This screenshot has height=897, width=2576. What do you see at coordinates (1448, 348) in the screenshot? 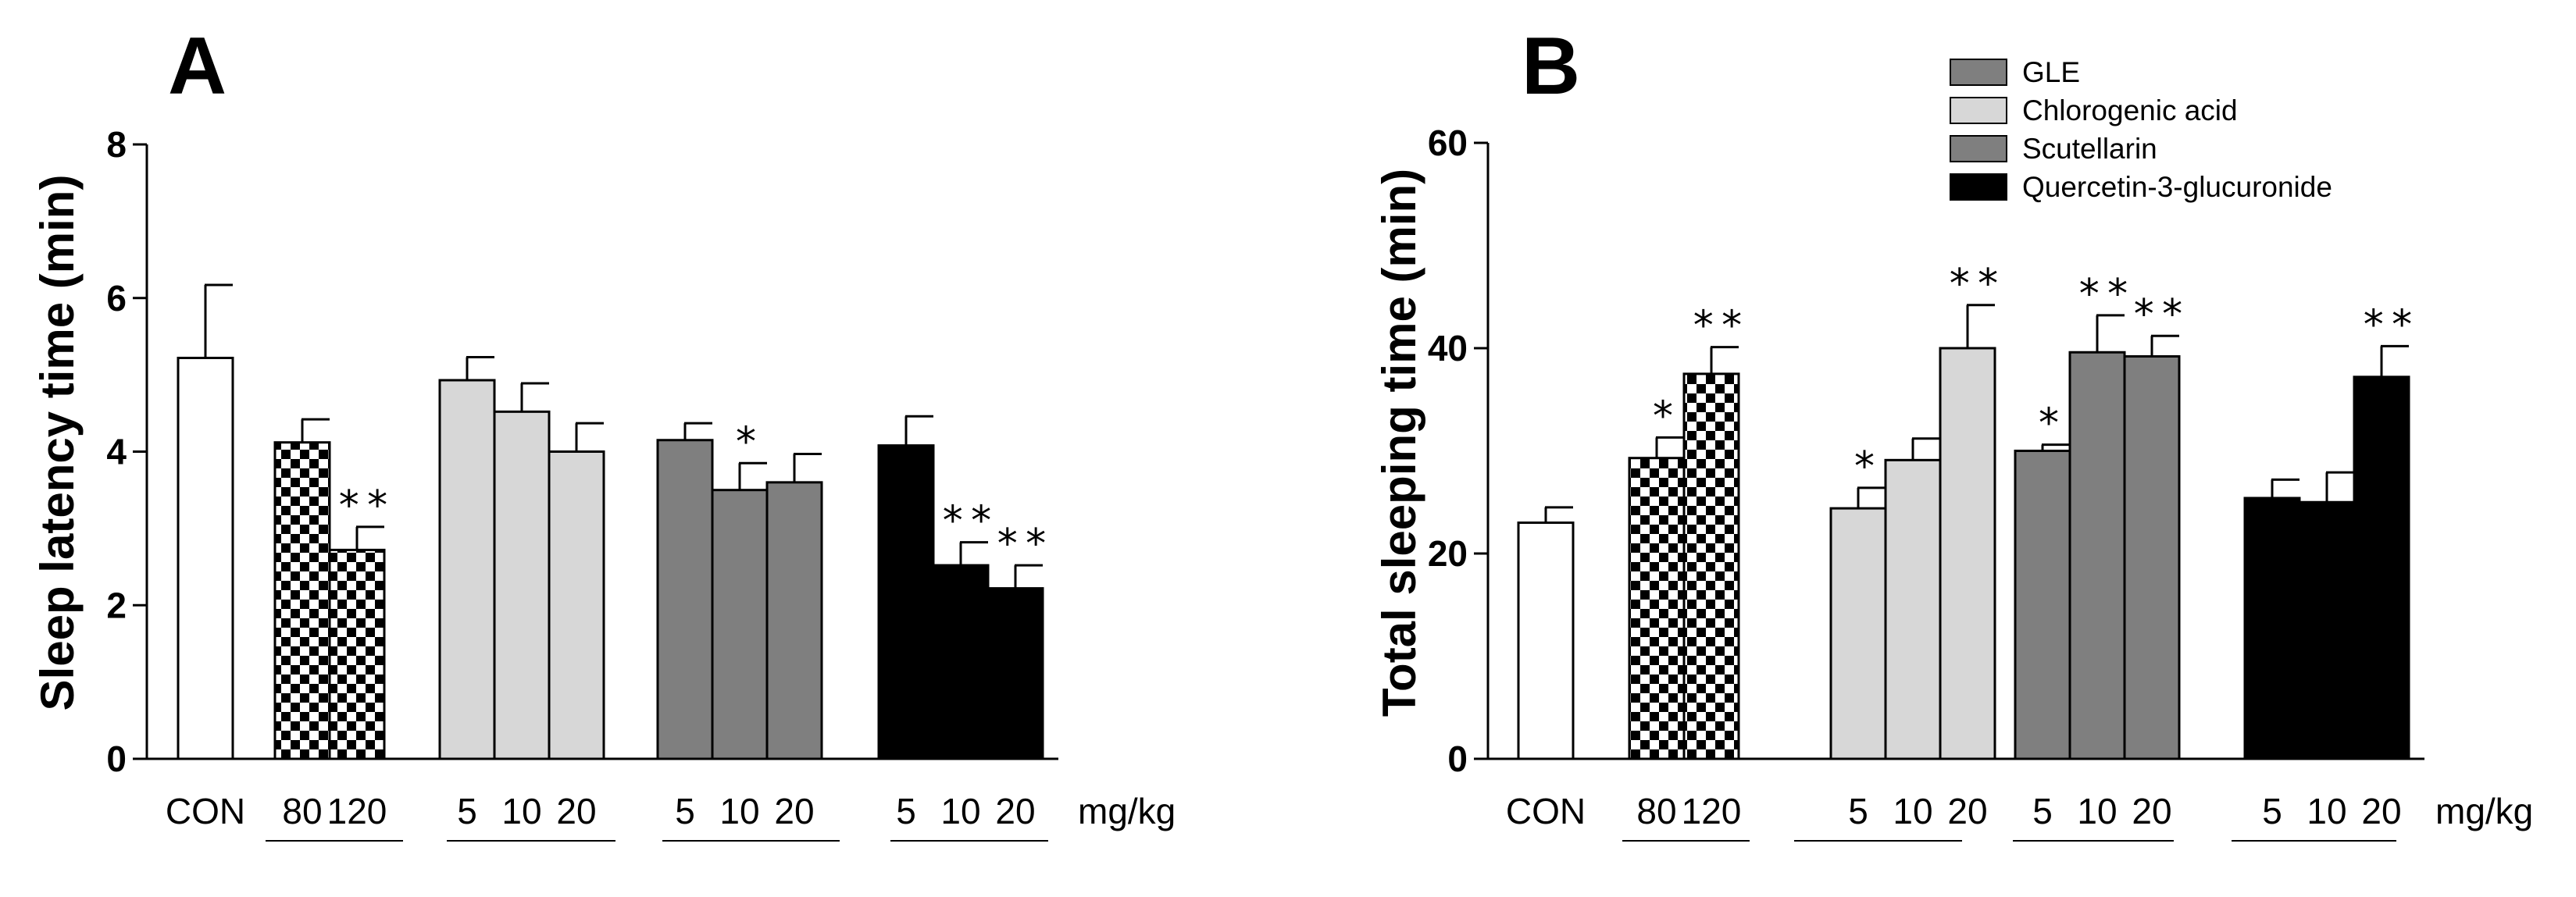
I see `panel-b-y-tick-label: 40` at bounding box center [1448, 348].